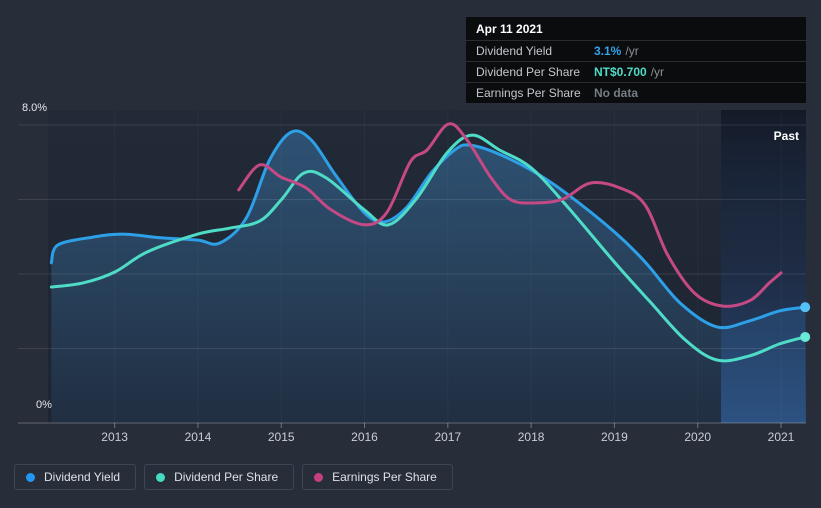  Describe the element at coordinates (364, 437) in the screenshot. I see `x-axis-label-2016: 2016` at that location.